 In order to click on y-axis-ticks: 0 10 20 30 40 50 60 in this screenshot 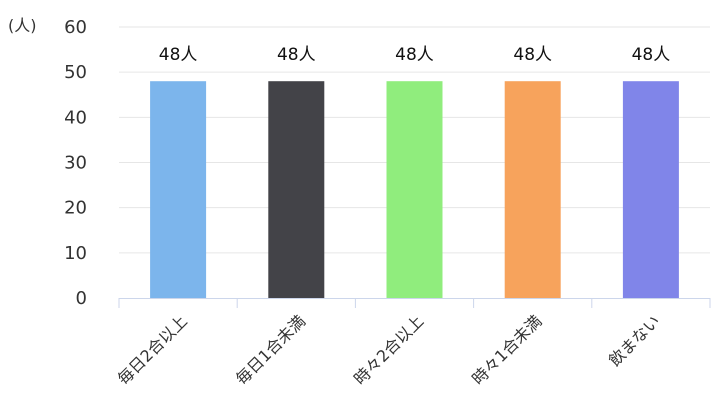, I will do `click(75, 163)`.